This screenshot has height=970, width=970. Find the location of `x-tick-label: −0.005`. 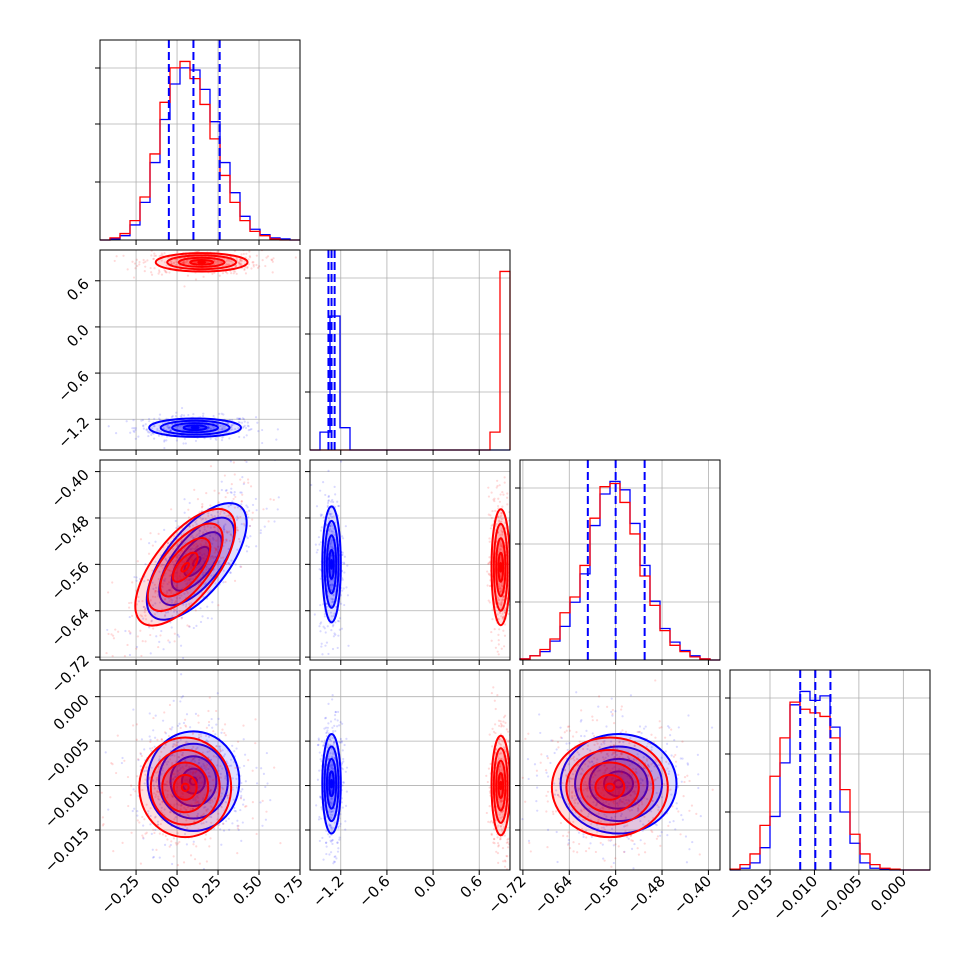

x-tick-label: −0.005 is located at coordinates (840, 898).